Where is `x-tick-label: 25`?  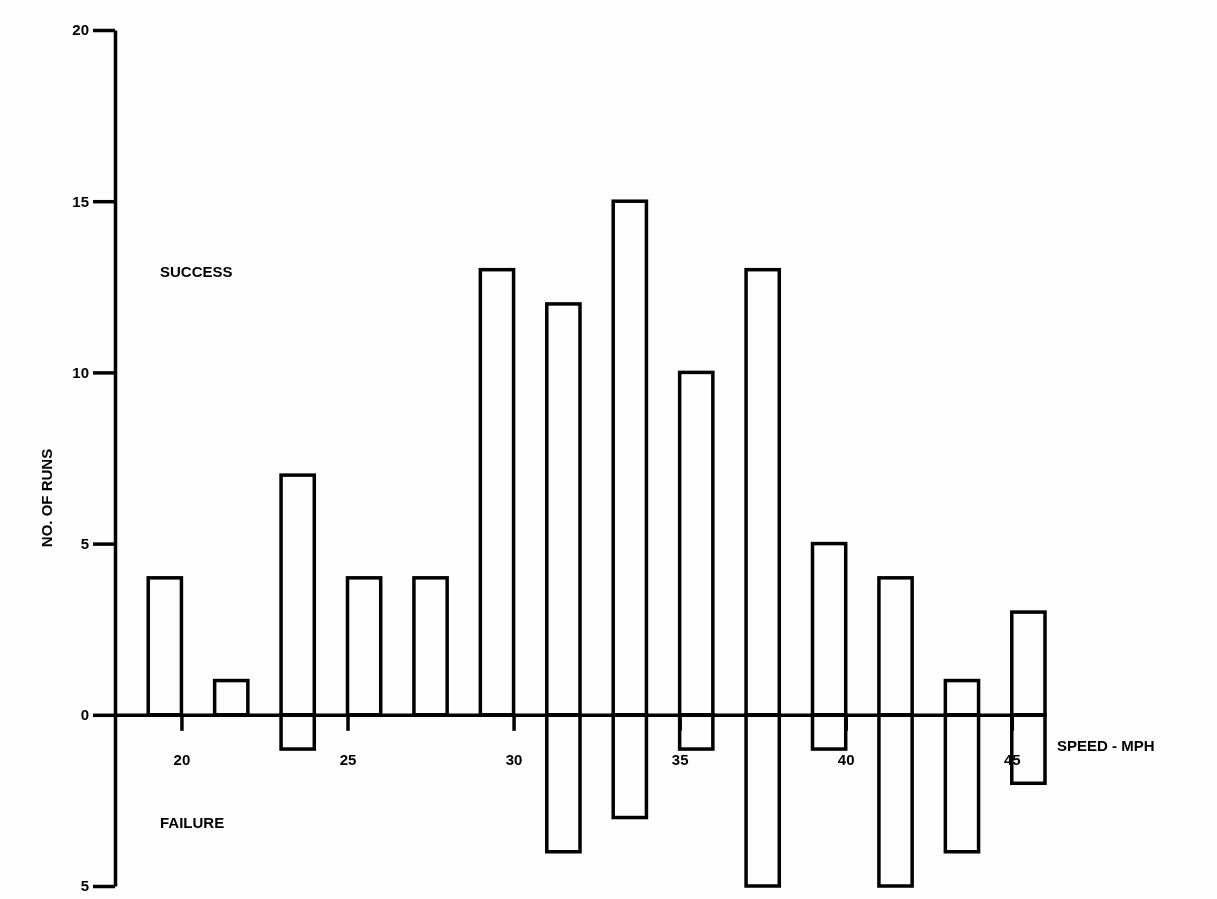
x-tick-label: 25 is located at coordinates (348, 760).